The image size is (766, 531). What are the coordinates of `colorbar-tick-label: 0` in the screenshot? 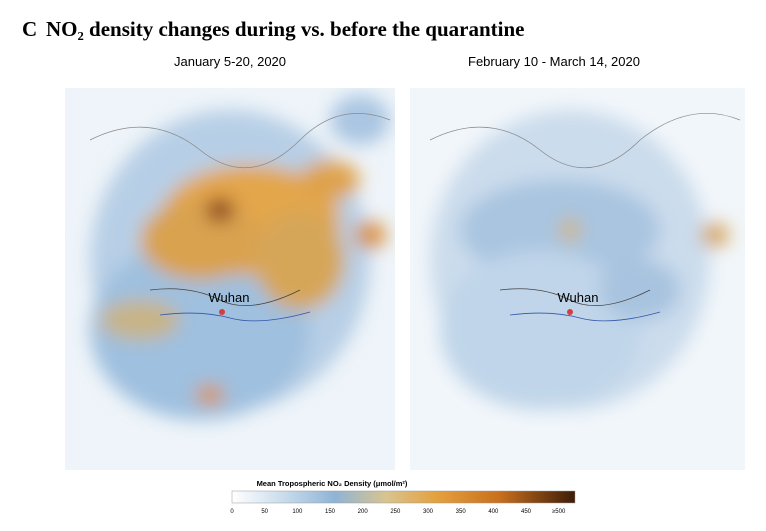 It's located at (232, 512).